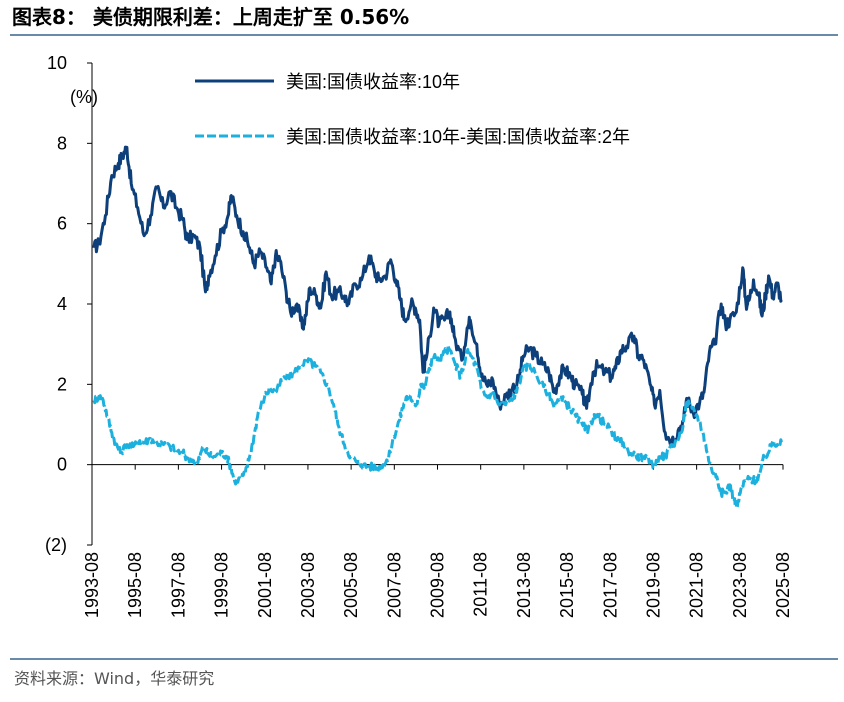 Image resolution: width=844 pixels, height=702 pixels. I want to click on y-tick-label: 0, so click(62, 465).